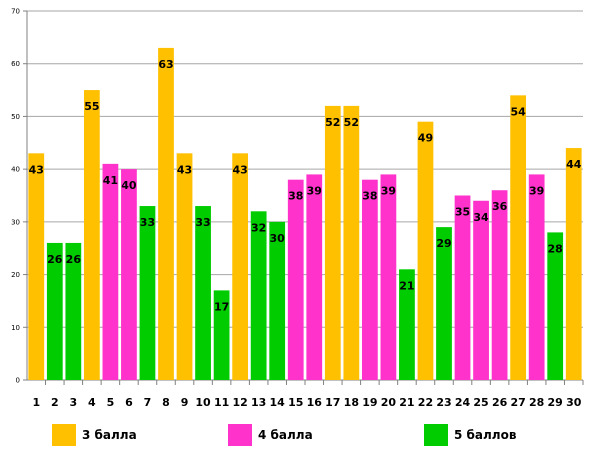 Image resolution: width=594 pixels, height=457 pixels. What do you see at coordinates (500, 402) in the screenshot?
I see `x-tick-label: 26` at bounding box center [500, 402].